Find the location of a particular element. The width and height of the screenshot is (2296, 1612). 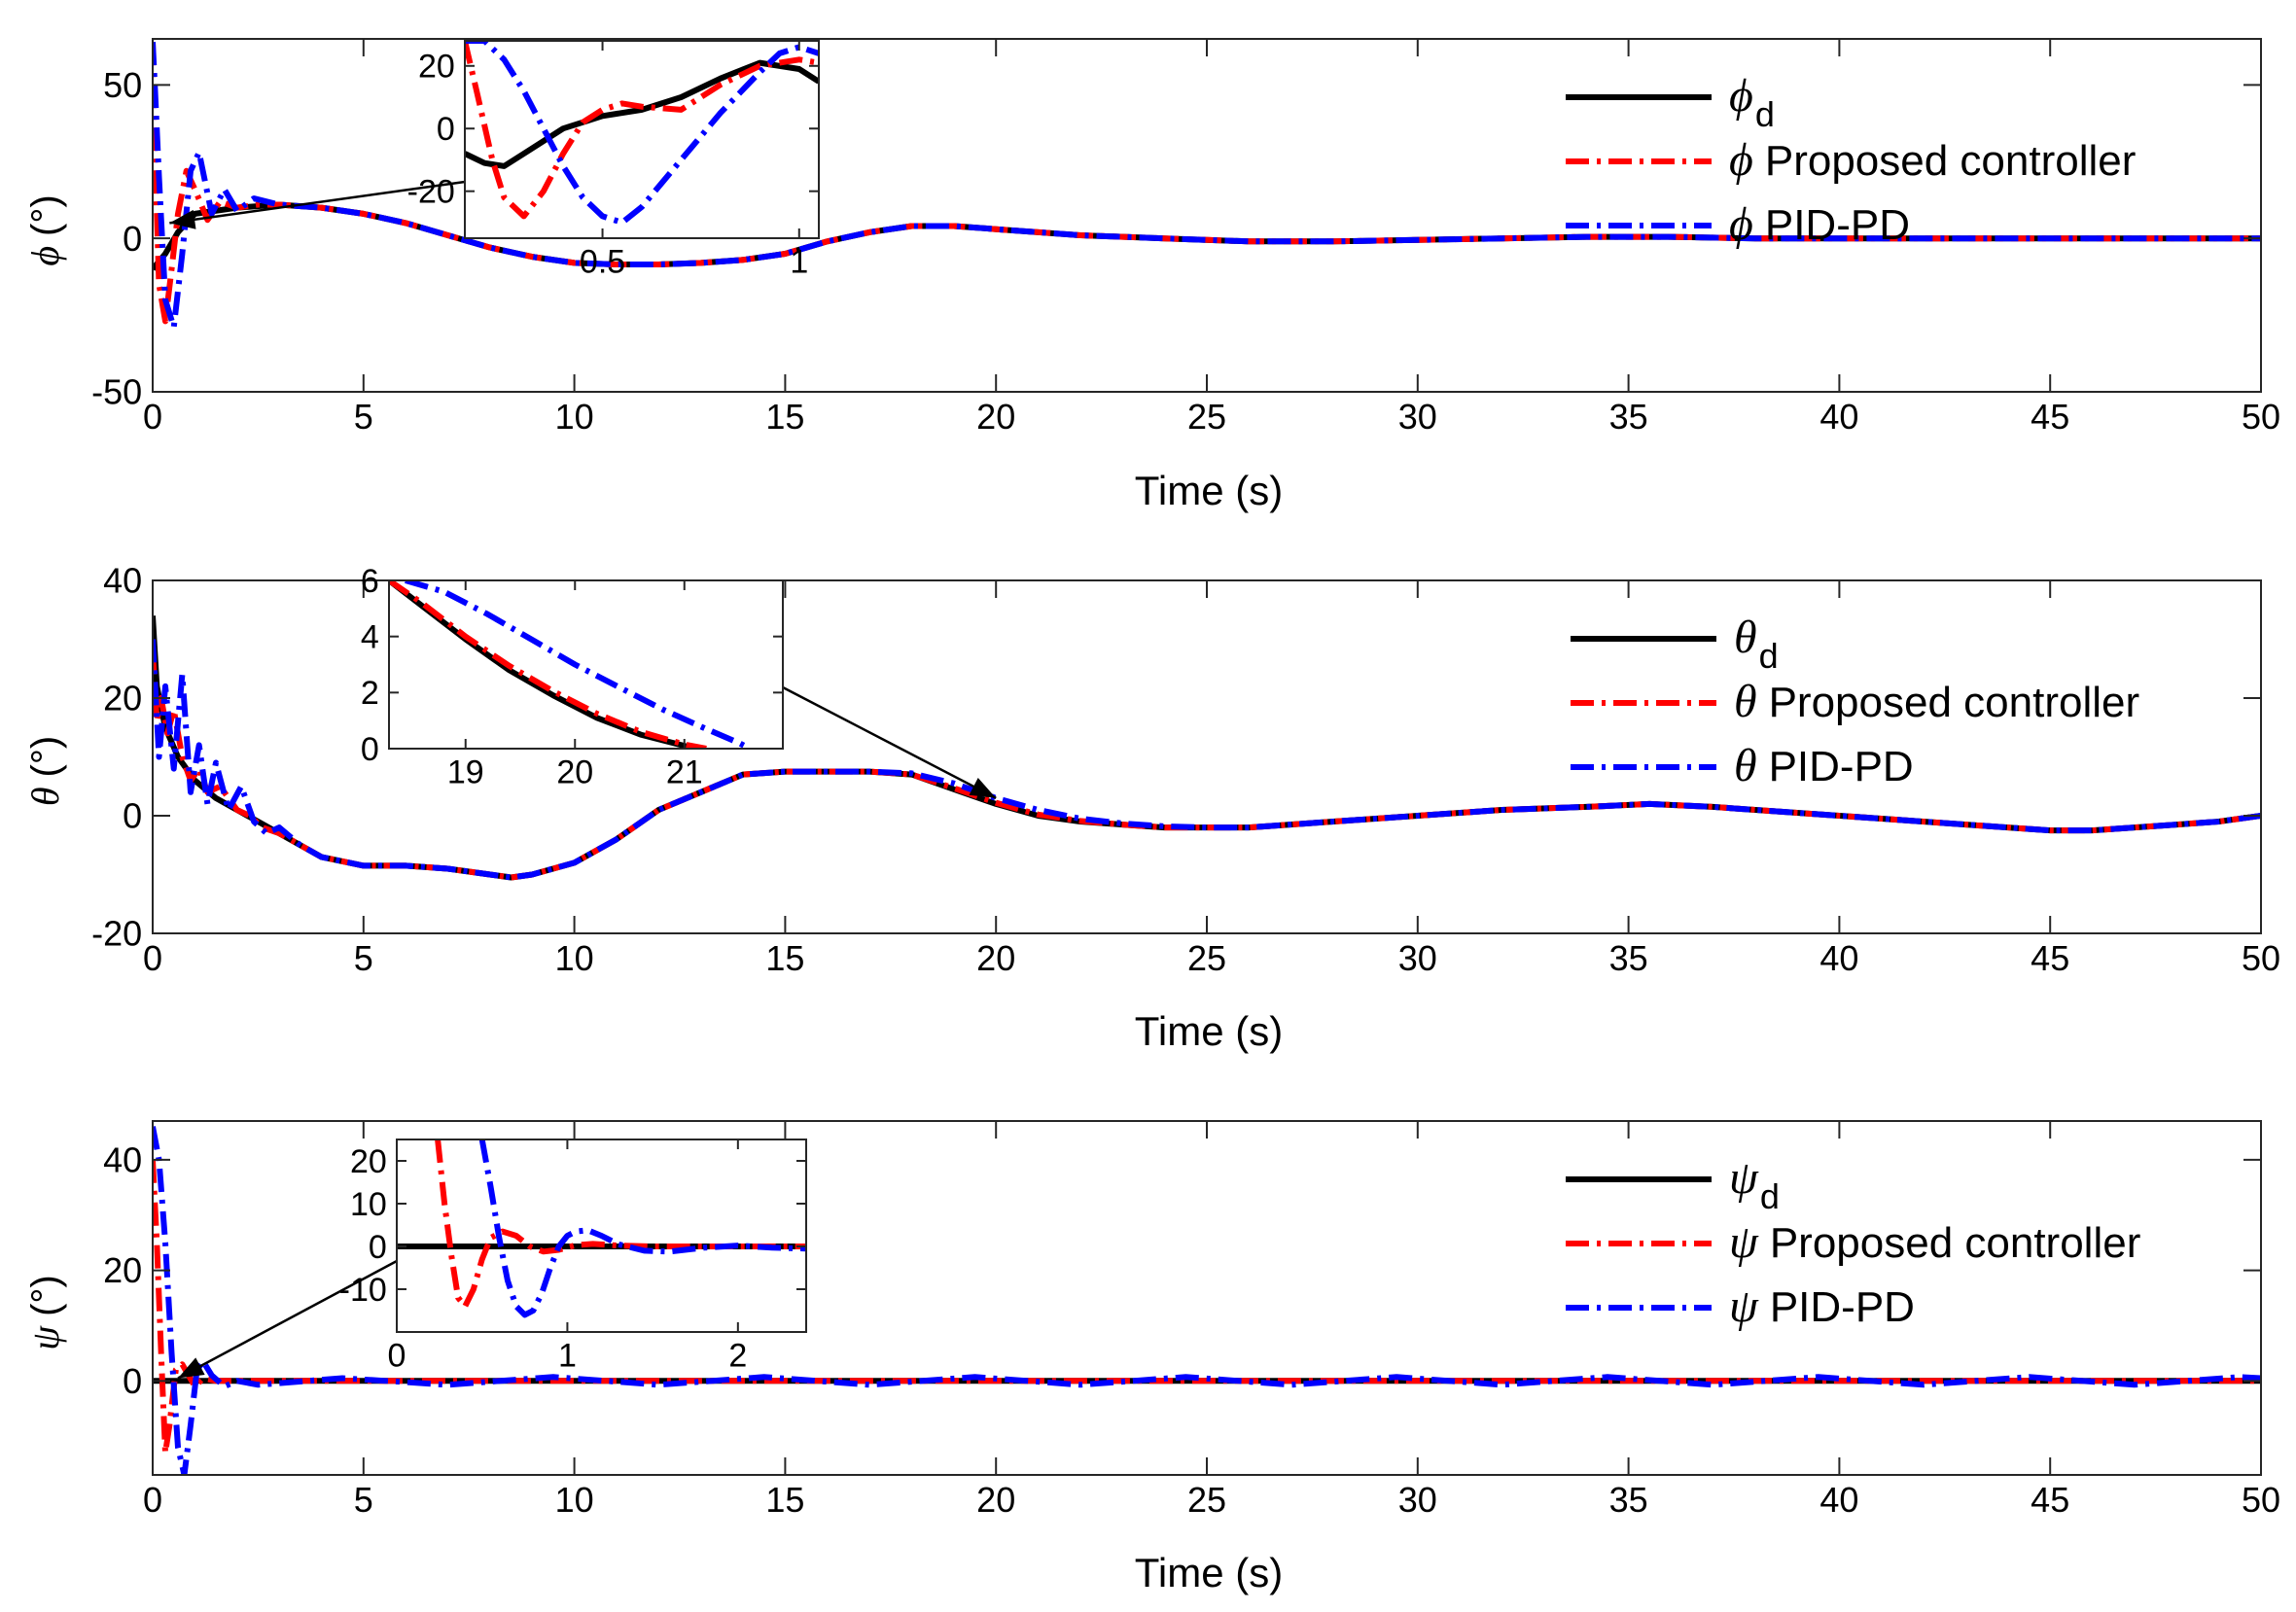

series-group is located at coordinates (642, 133).